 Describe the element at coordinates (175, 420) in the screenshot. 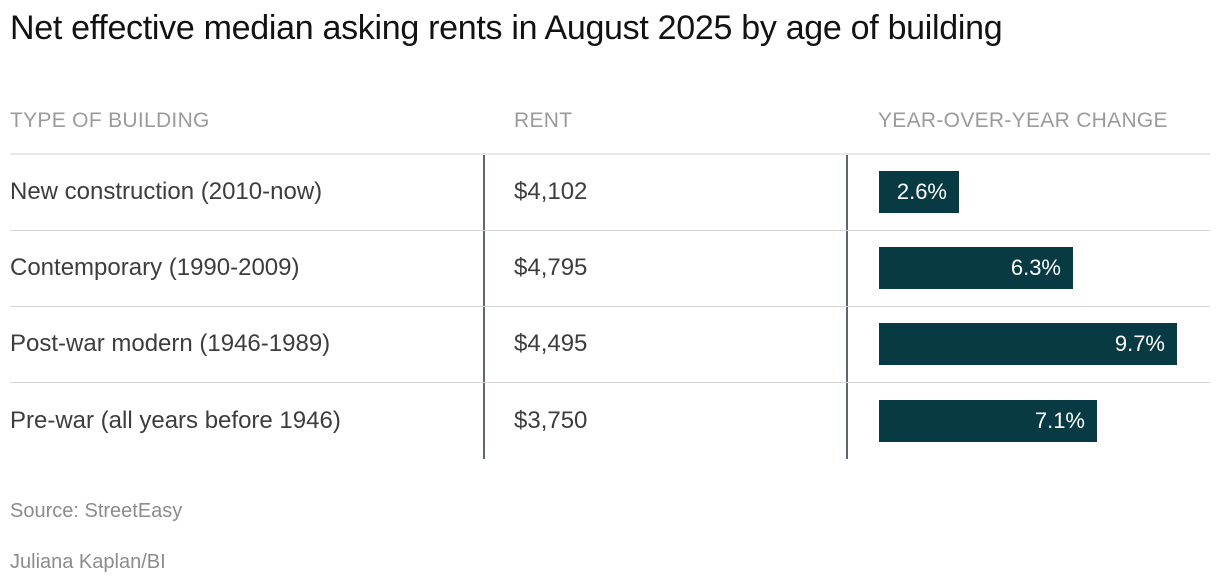

I see `building-type-label: Pre-war (all years before 1946)` at that location.